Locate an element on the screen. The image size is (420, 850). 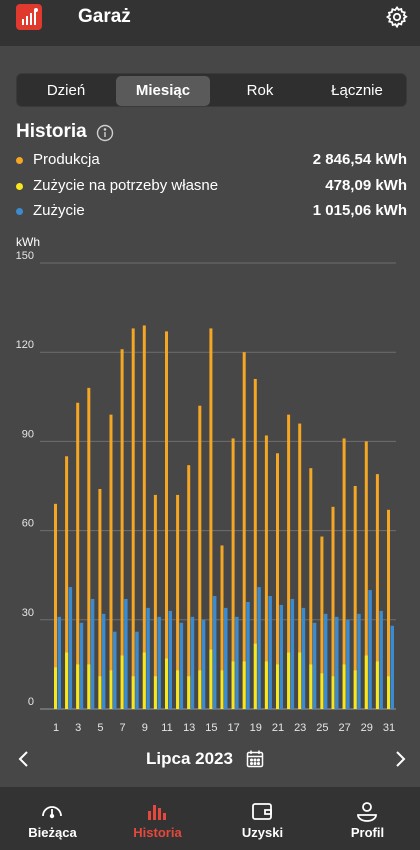
x-tick-label: 1 is located at coordinates (56, 728).